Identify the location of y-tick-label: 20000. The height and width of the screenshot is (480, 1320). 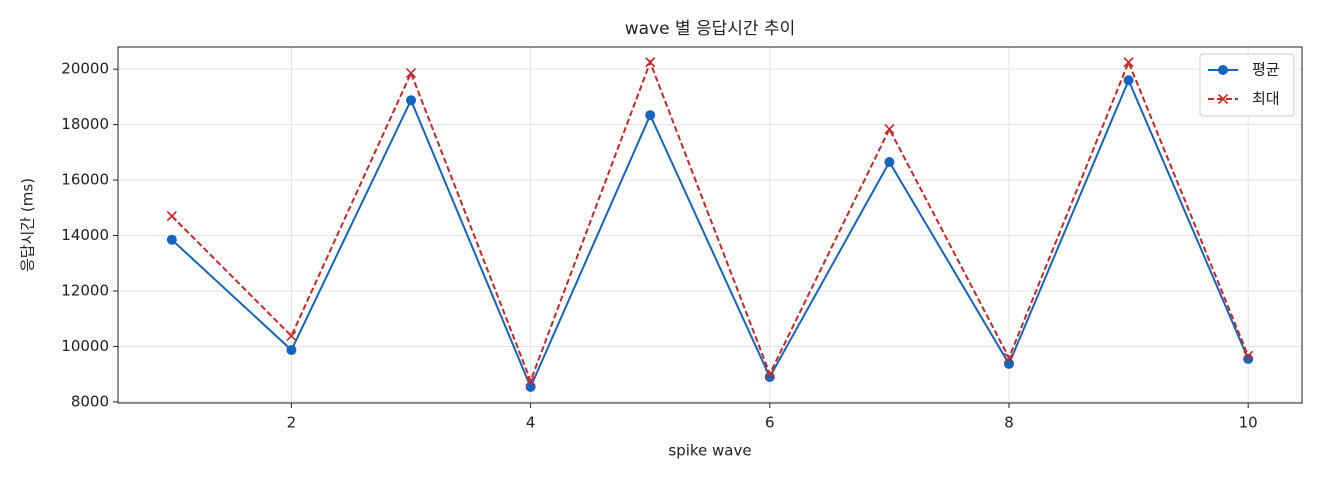
(85, 69).